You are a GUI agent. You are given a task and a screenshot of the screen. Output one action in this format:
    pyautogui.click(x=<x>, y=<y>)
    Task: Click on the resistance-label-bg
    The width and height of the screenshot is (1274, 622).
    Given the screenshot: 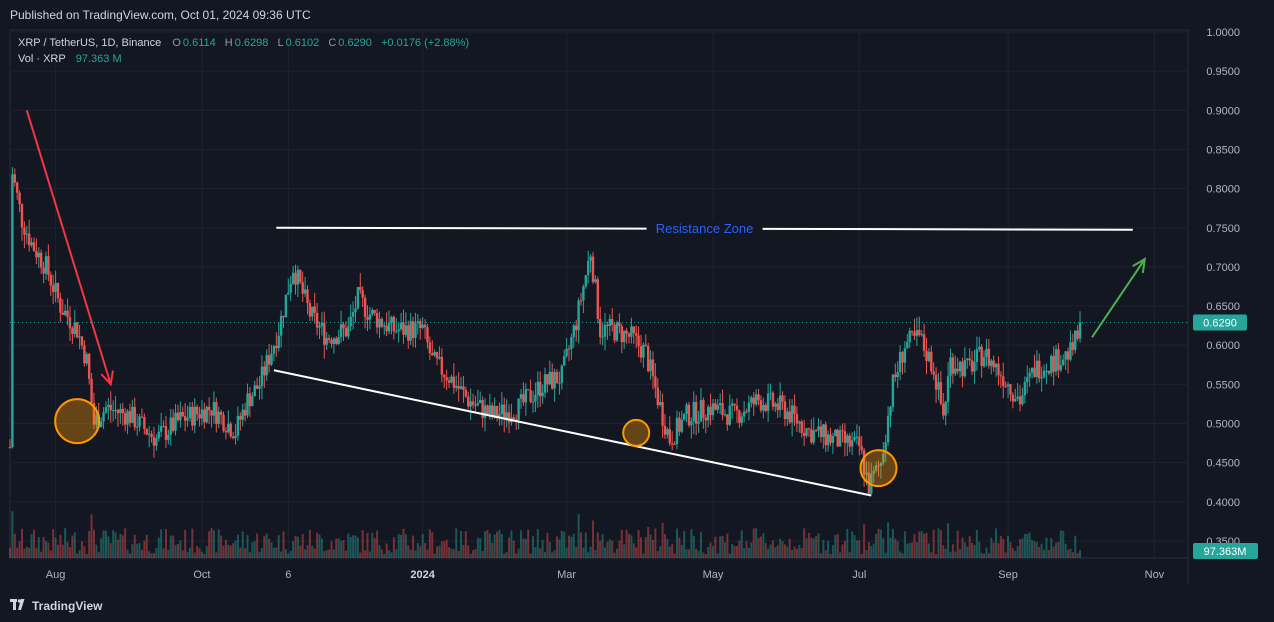 What is the action you would take?
    pyautogui.click(x=704, y=227)
    